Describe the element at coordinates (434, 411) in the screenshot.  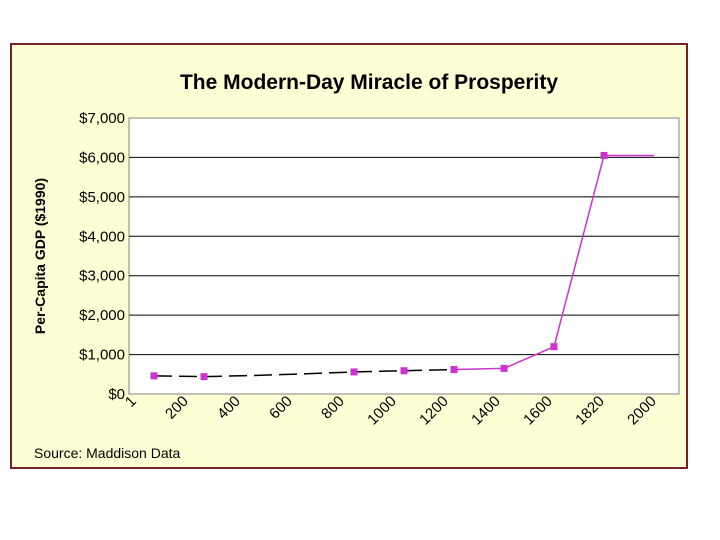
I see `x-tick-label: 1200` at that location.